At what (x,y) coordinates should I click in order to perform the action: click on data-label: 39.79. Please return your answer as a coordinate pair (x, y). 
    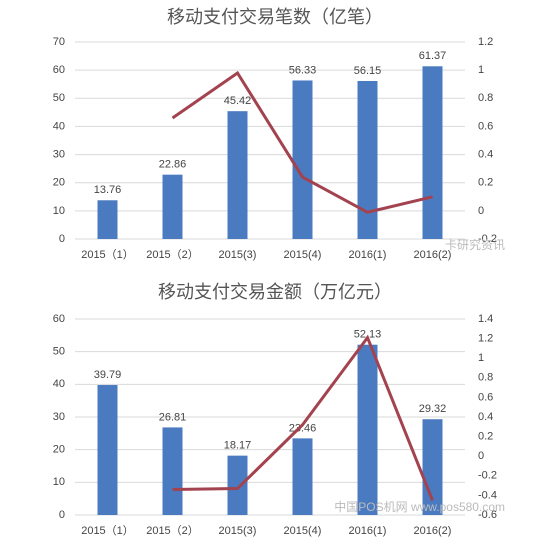
    Looking at the image, I should click on (108, 375).